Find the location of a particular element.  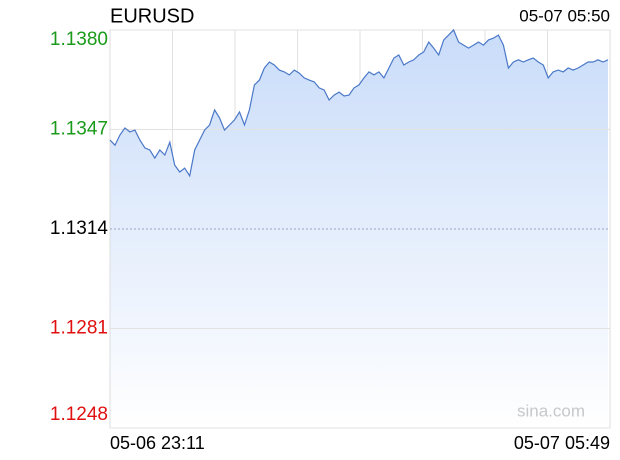

watermark: sina.com is located at coordinates (551, 410).